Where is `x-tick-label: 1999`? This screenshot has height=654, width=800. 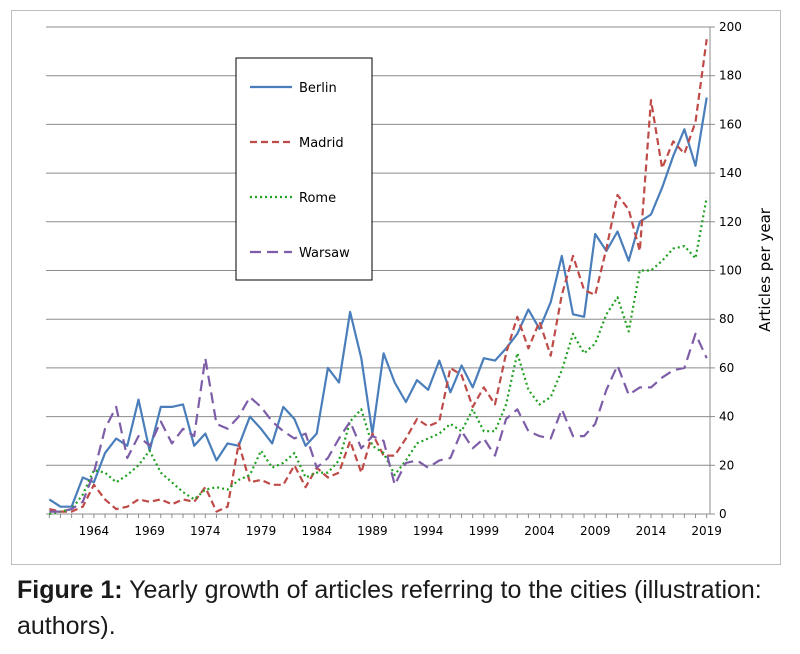 x-tick-label: 1999 is located at coordinates (484, 531).